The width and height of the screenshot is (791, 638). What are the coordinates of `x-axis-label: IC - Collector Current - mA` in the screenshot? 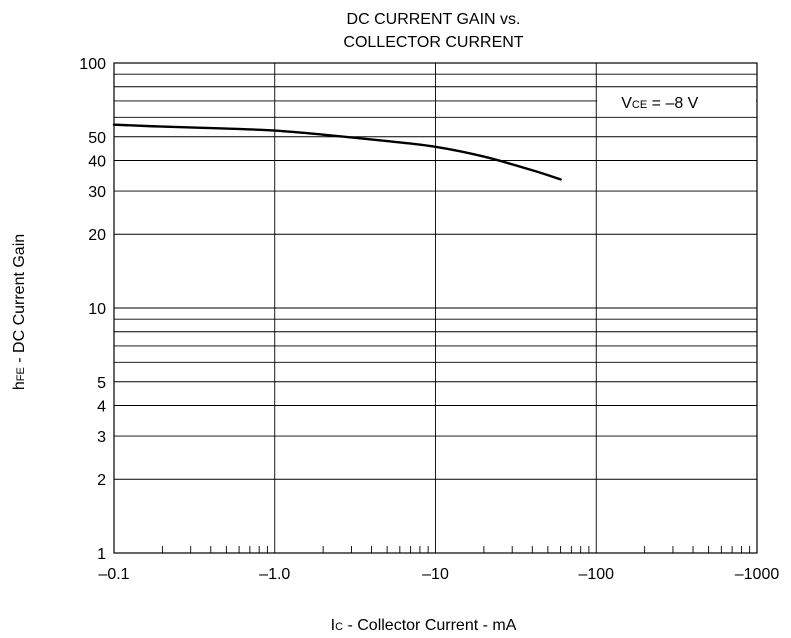 It's located at (424, 625).